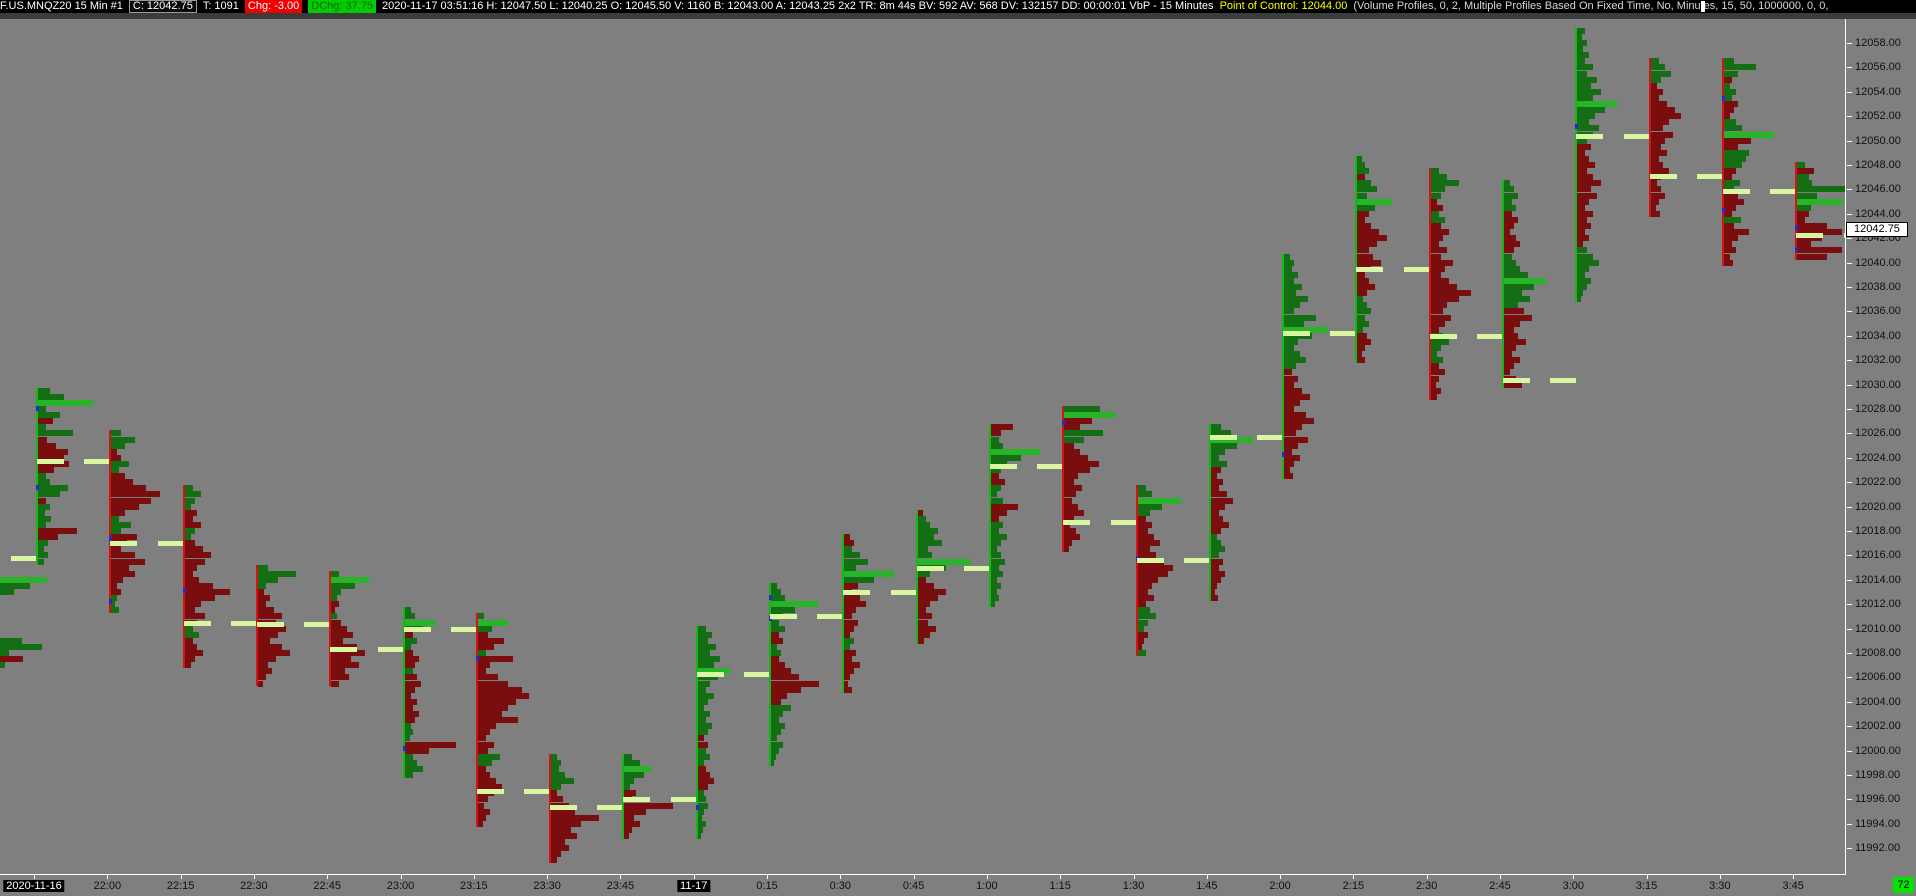 Image resolution: width=1916 pixels, height=896 pixels. What do you see at coordinates (1878, 701) in the screenshot?
I see `price-label: 12004.00` at bounding box center [1878, 701].